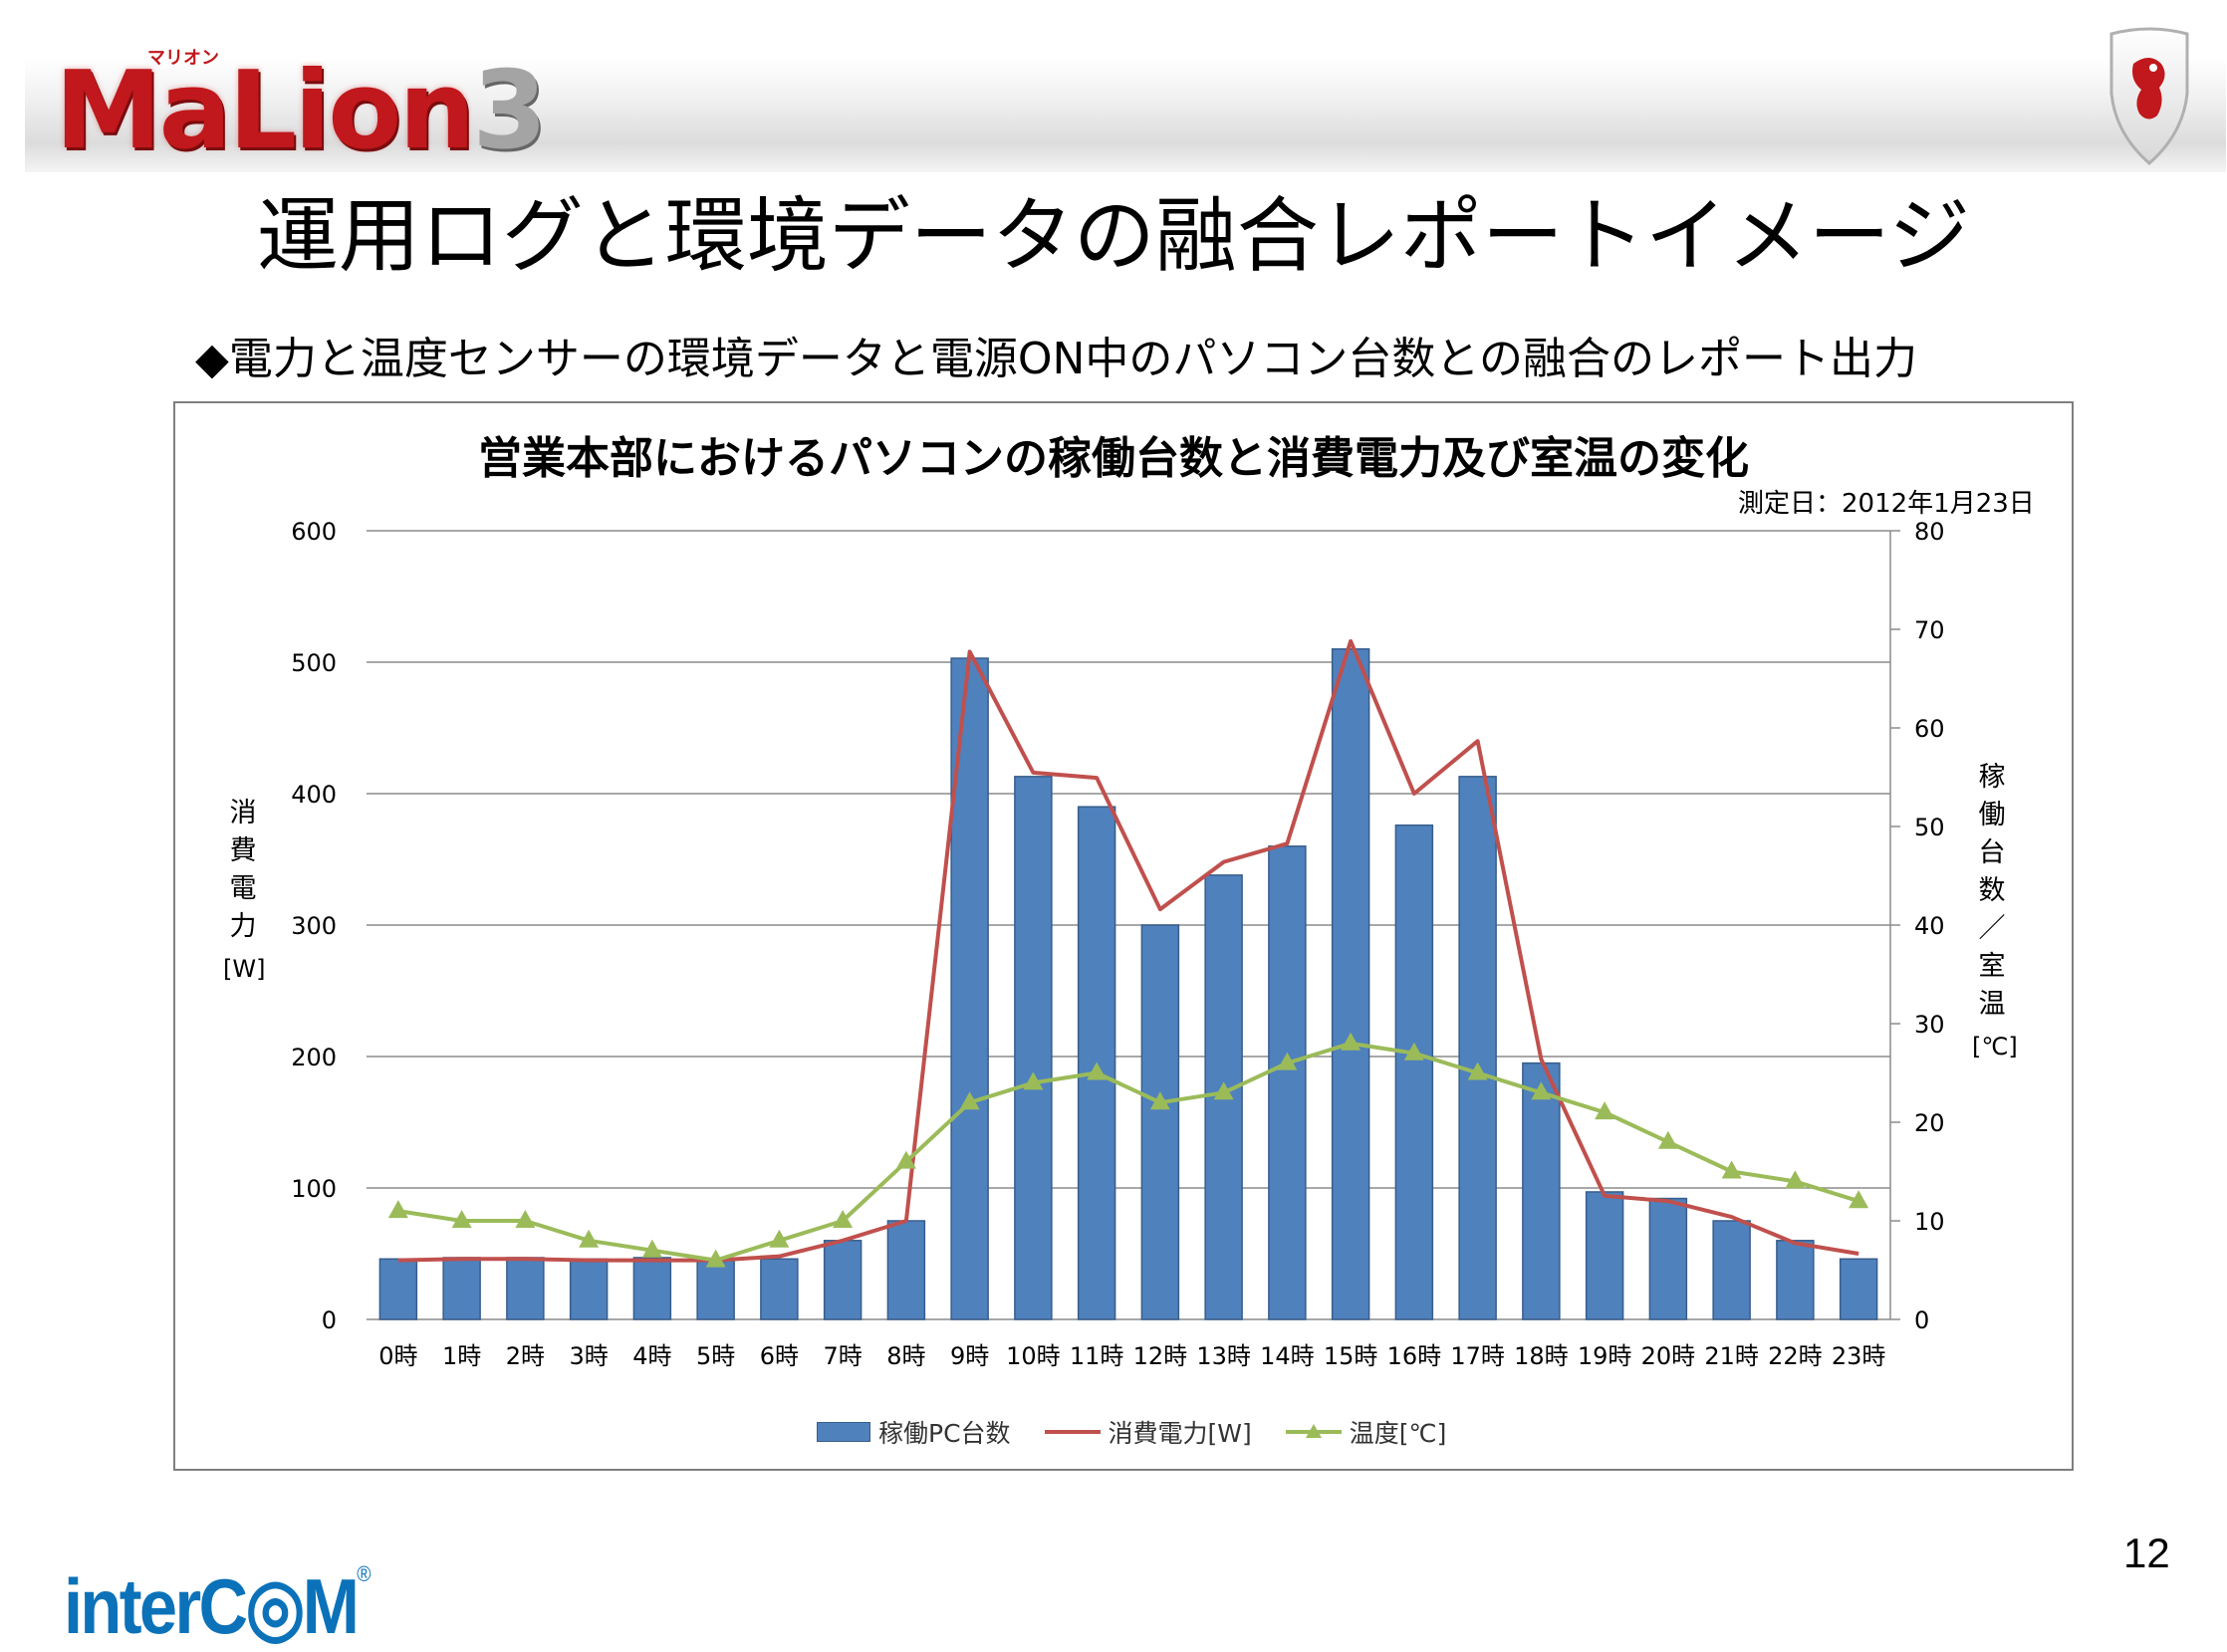  What do you see at coordinates (1929, 532) in the screenshot?
I see `y-right-tick-label: 80` at bounding box center [1929, 532].